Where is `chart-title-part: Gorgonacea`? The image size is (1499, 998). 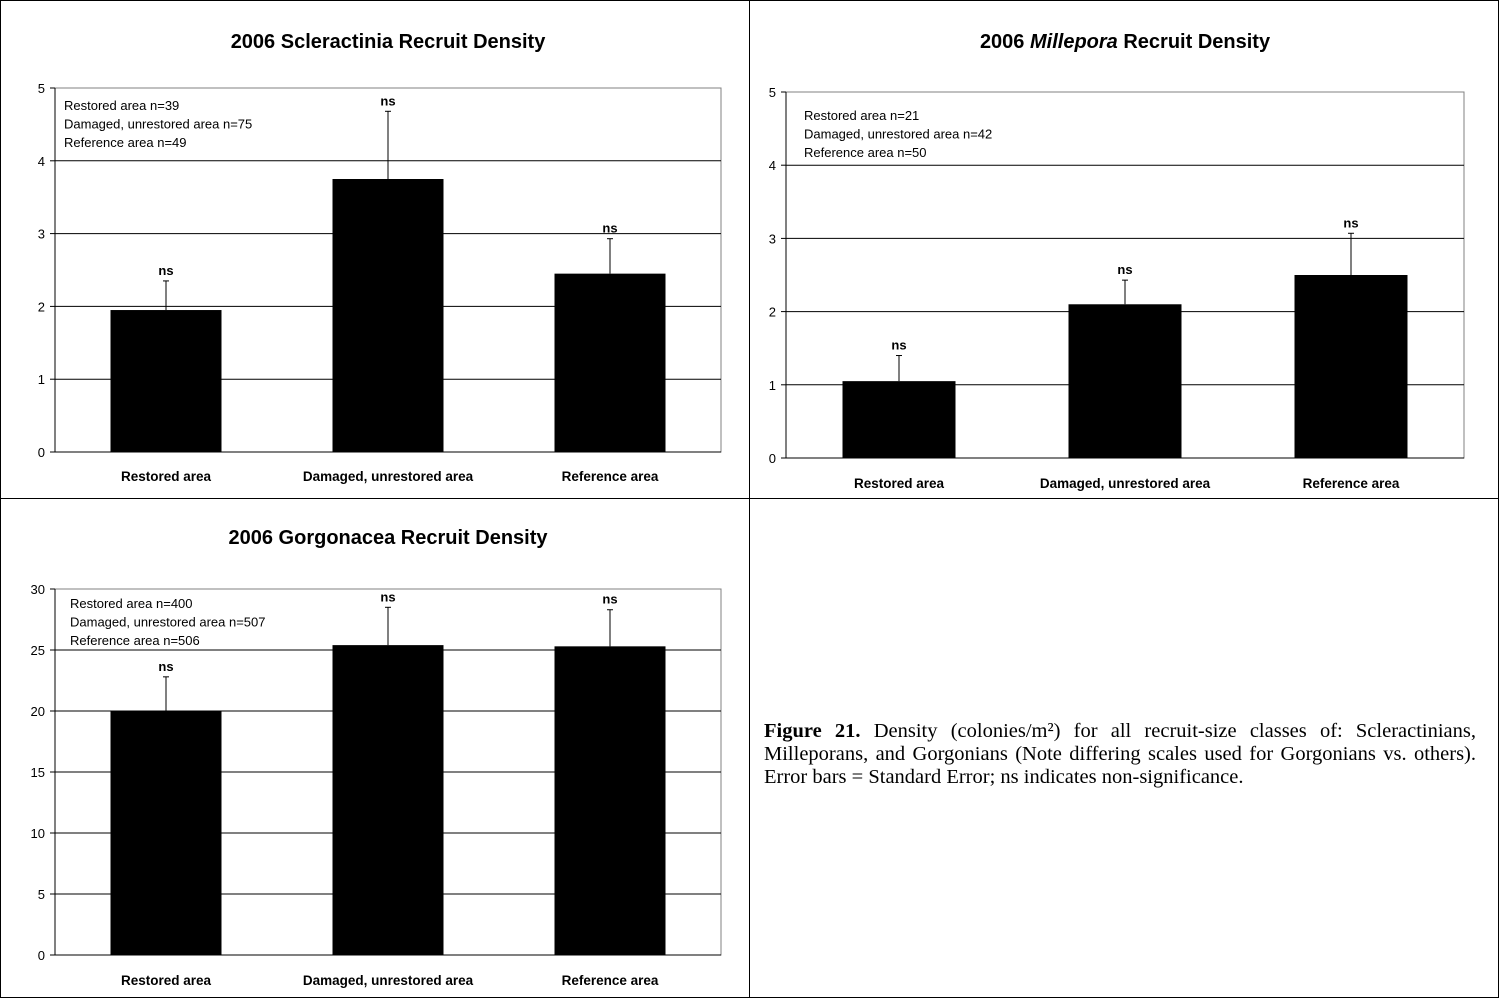 chart-title-part: Gorgonacea is located at coordinates (338, 538).